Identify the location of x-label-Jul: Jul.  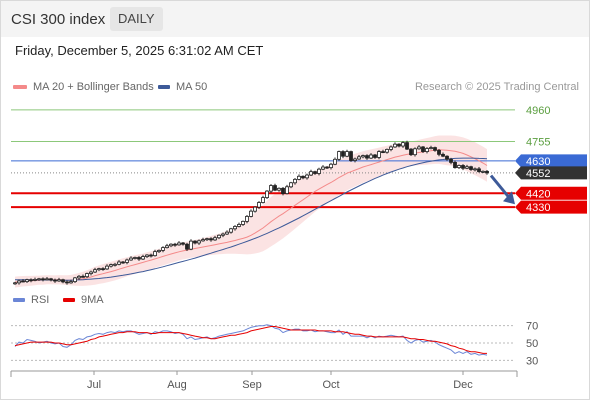
(94, 385).